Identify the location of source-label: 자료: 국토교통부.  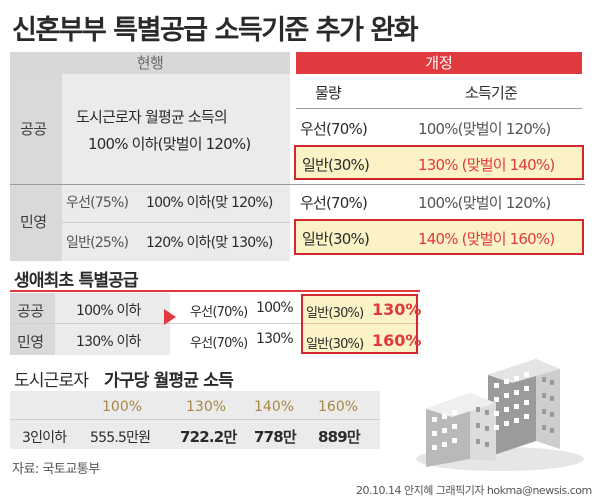
(56, 469).